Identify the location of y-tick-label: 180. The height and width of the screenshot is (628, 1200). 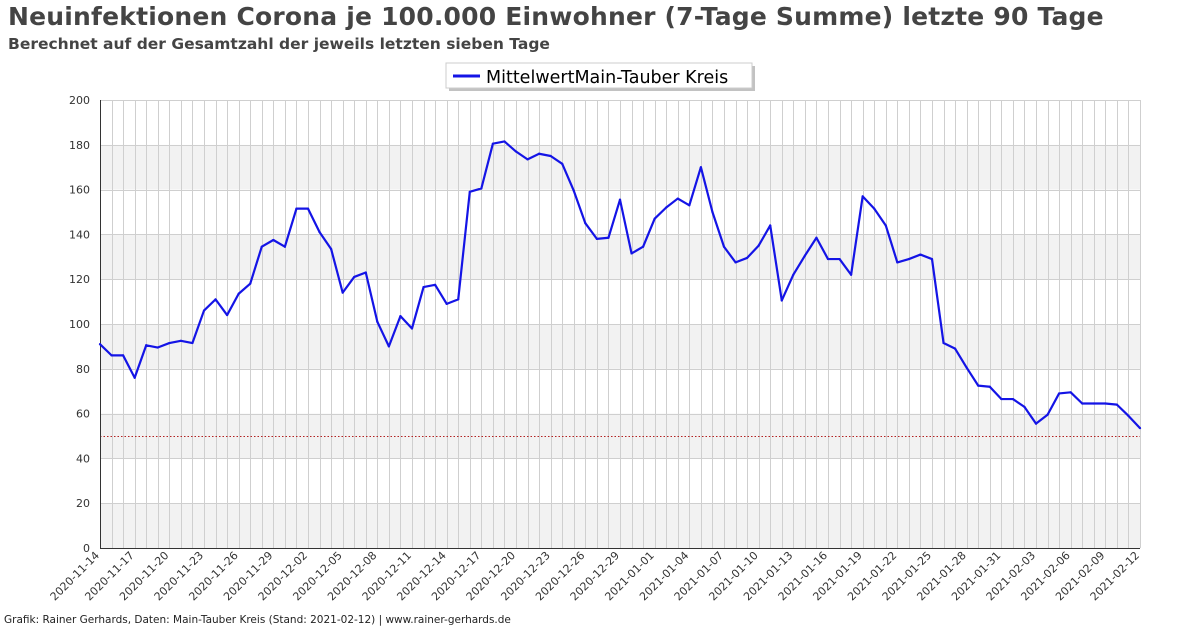
(79, 145).